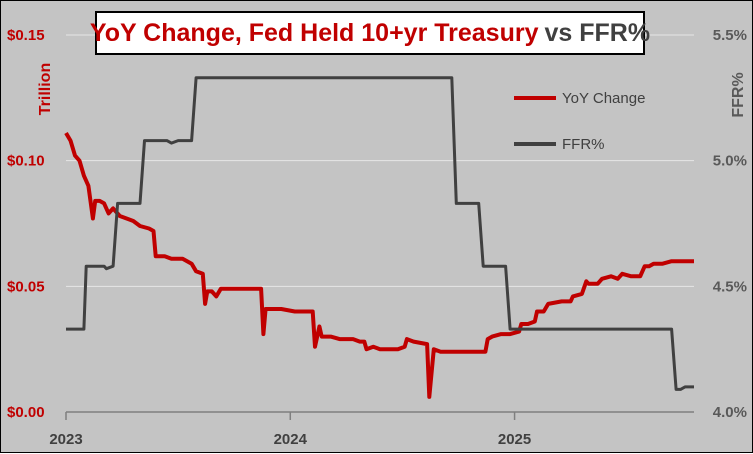 The image size is (753, 454). What do you see at coordinates (514, 439) in the screenshot?
I see `x-tick-label-2: 2025` at bounding box center [514, 439].